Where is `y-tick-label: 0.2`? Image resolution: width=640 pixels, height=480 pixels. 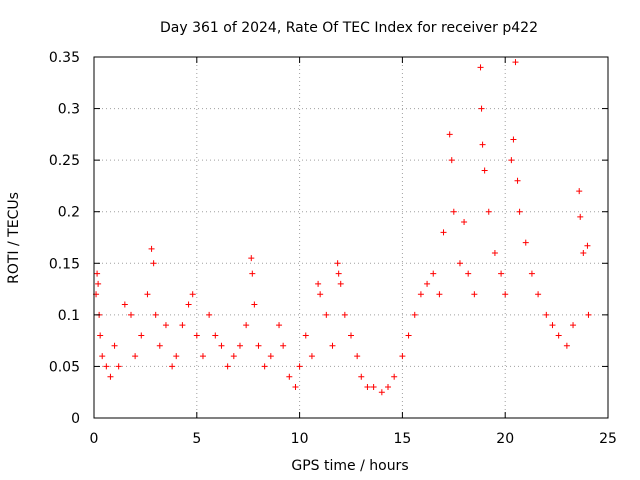
y-tick-label: 0.2 is located at coordinates (69, 213).